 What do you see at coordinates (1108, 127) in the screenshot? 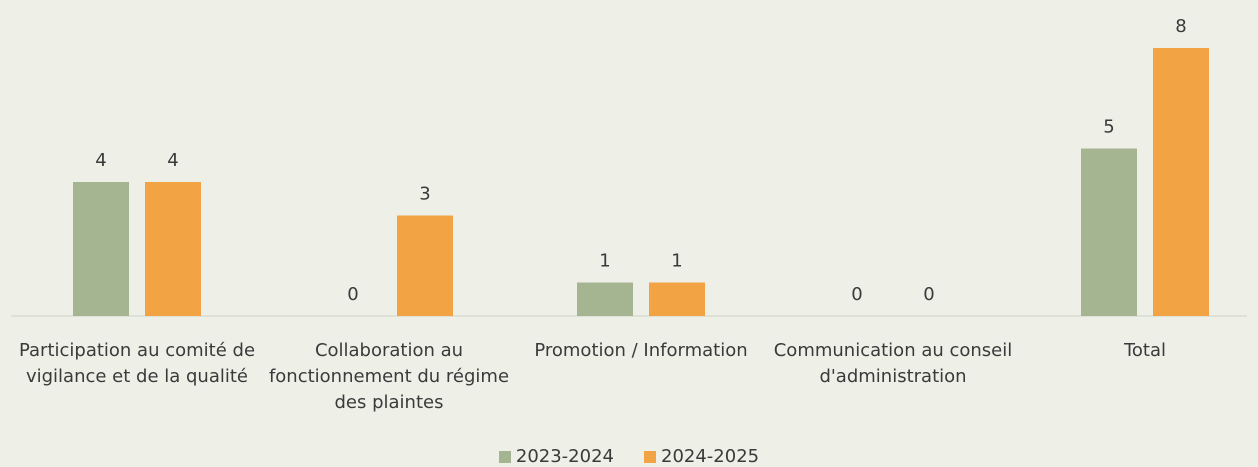
I see `data-label: 5` at bounding box center [1108, 127].